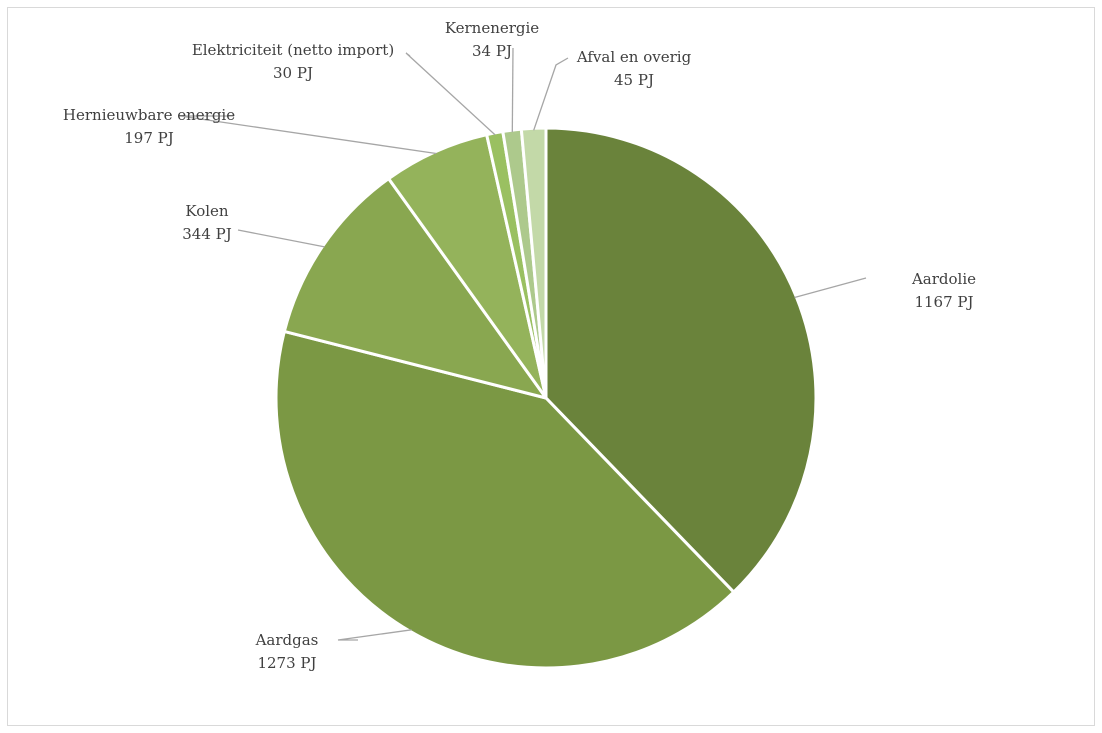  What do you see at coordinates (281, 238) in the screenshot?
I see `leader-line-kolen` at bounding box center [281, 238].